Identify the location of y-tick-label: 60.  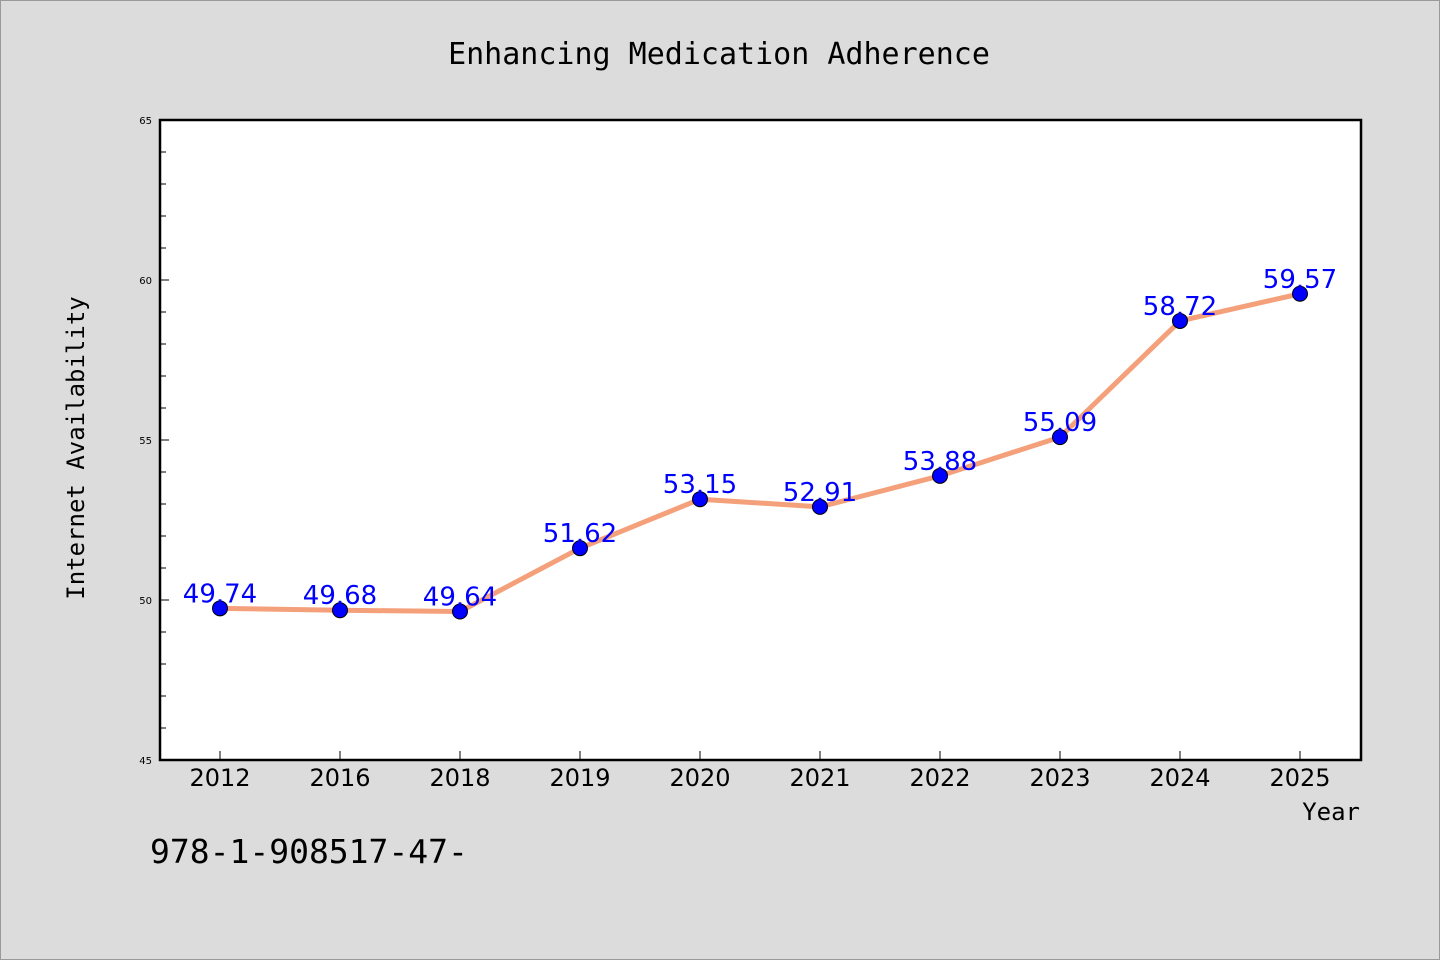
(145, 281).